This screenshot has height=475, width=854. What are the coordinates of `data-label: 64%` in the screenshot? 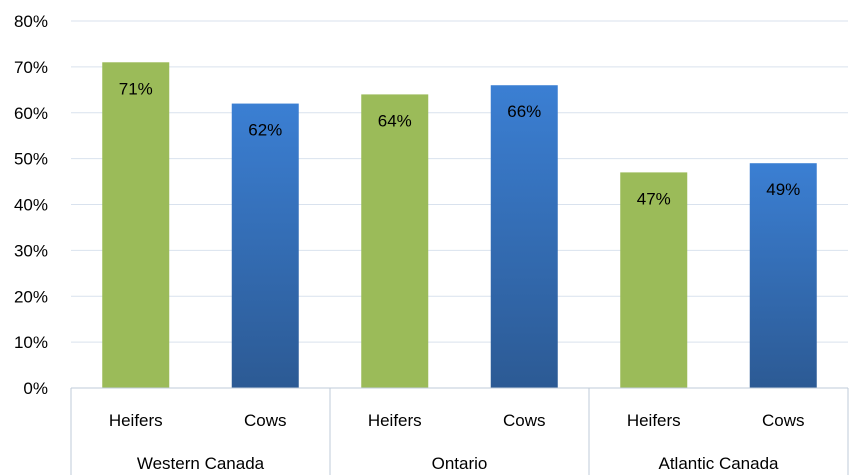 It's located at (395, 120).